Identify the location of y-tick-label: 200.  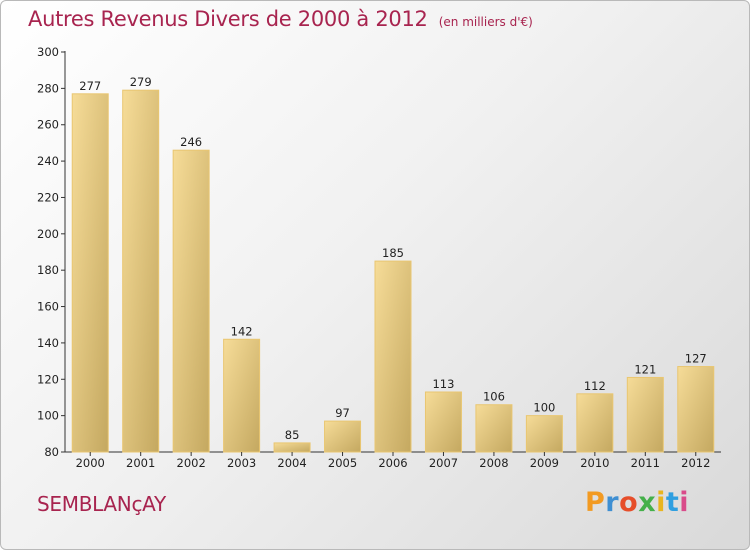
(48, 234).